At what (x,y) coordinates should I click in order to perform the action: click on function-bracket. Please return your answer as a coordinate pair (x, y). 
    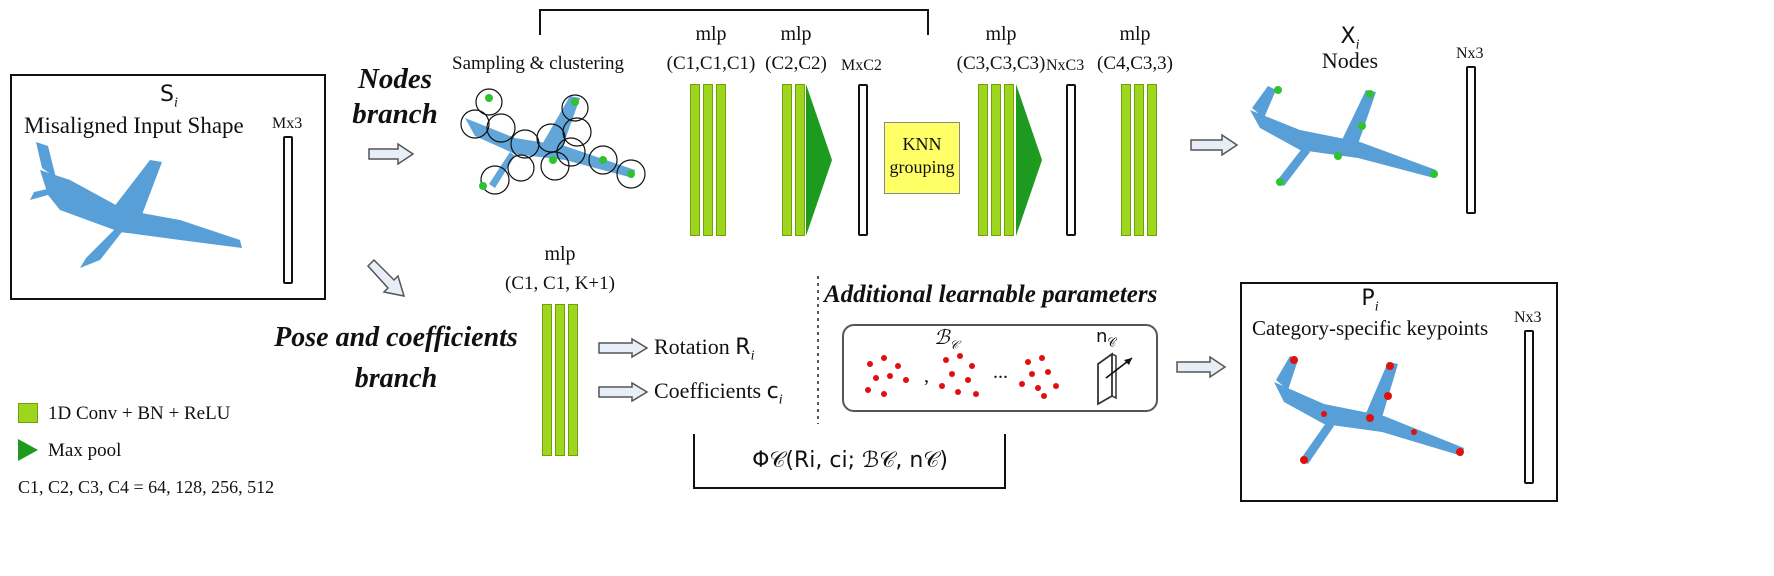
    Looking at the image, I should click on (849, 461).